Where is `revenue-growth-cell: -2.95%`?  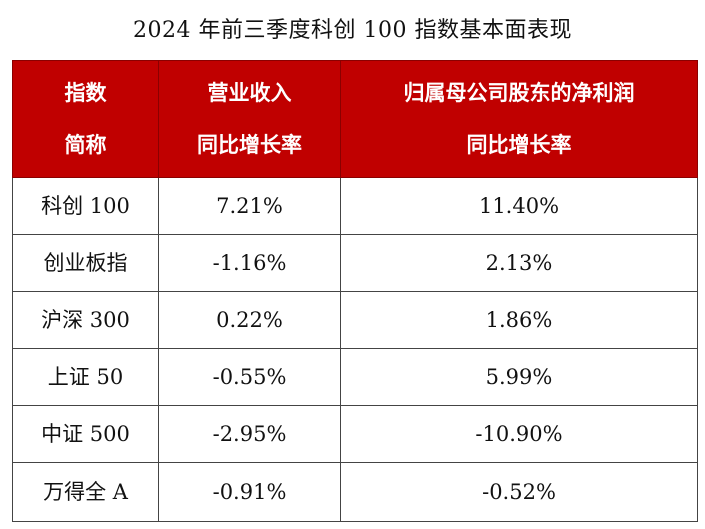 revenue-growth-cell: -2.95% is located at coordinates (249, 434).